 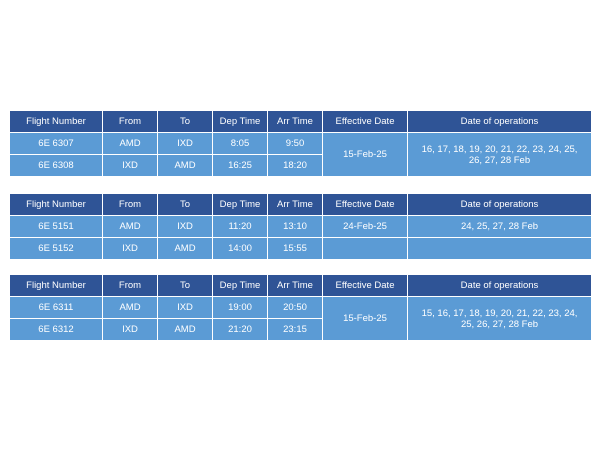 I want to click on arr-time-cell: 18:20, so click(x=295, y=165).